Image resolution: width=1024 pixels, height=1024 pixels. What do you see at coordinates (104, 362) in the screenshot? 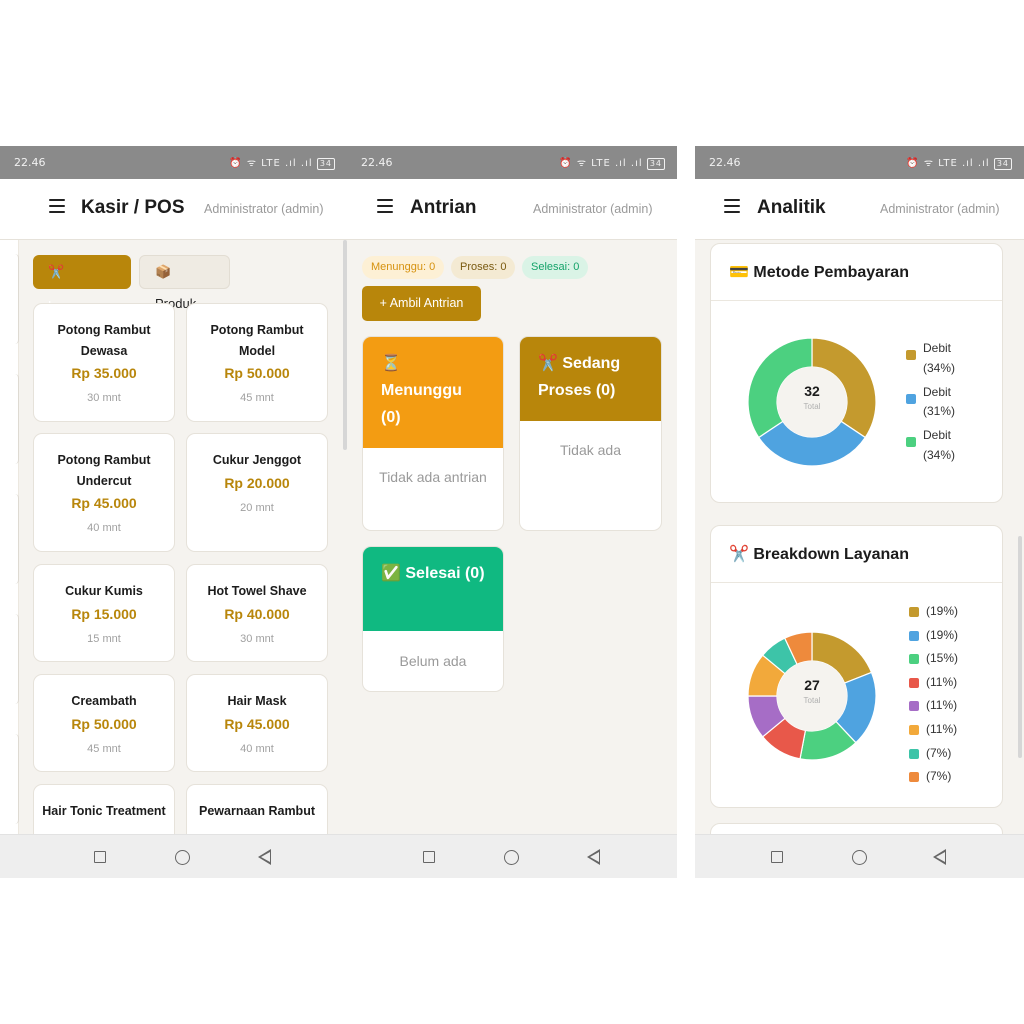
I see `service-card: Potong Rambut Dewasa Rp 35.000 30 mnt` at bounding box center [104, 362].